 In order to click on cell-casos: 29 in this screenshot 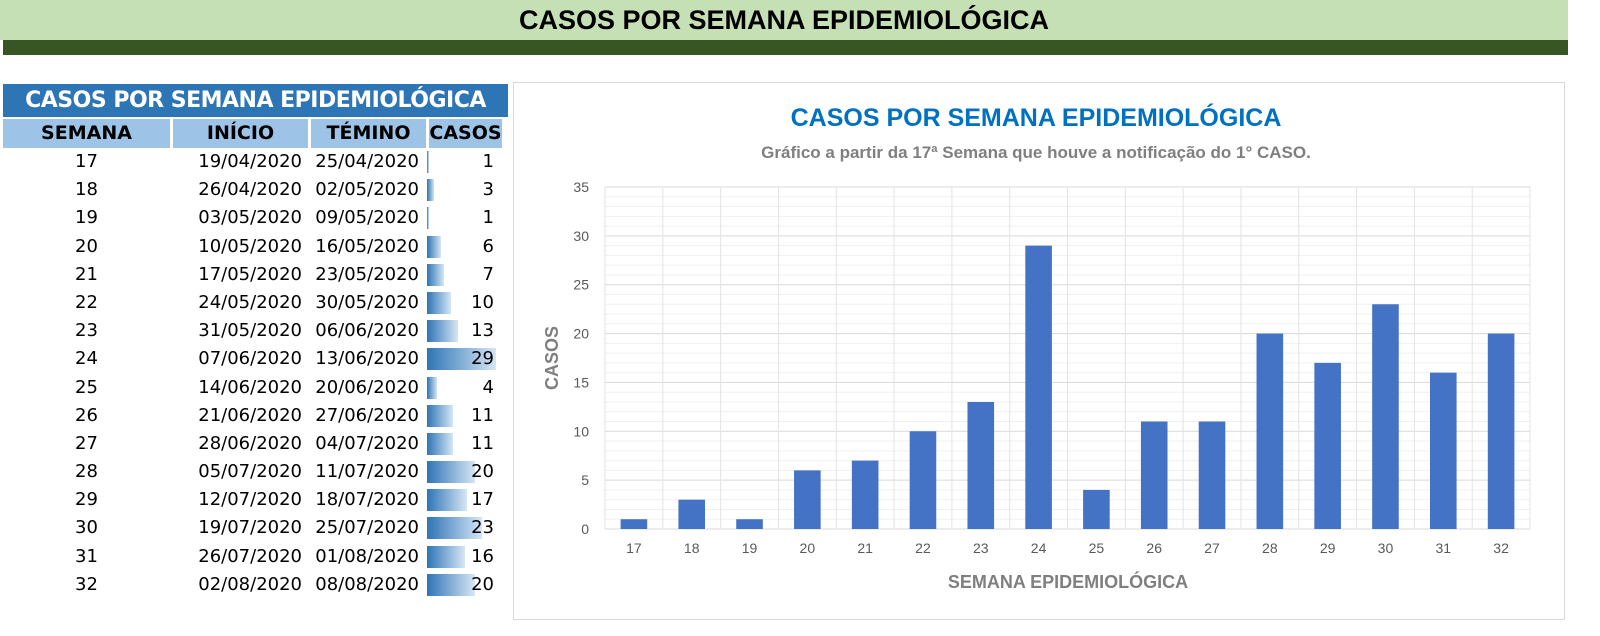, I will do `click(459, 359)`.